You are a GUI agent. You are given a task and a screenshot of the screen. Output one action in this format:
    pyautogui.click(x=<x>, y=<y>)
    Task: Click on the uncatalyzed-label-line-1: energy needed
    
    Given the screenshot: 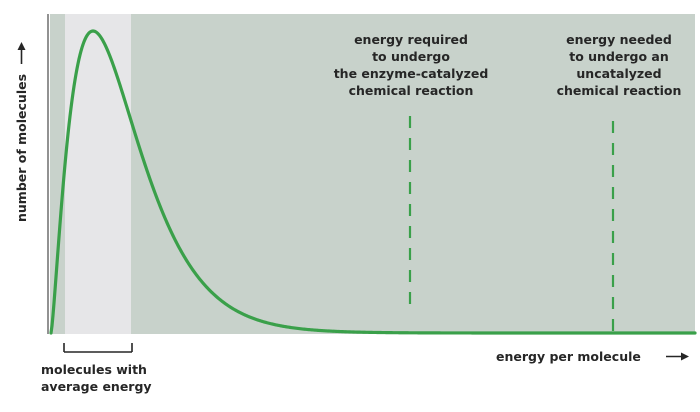 What is the action you would take?
    pyautogui.click(x=619, y=39)
    